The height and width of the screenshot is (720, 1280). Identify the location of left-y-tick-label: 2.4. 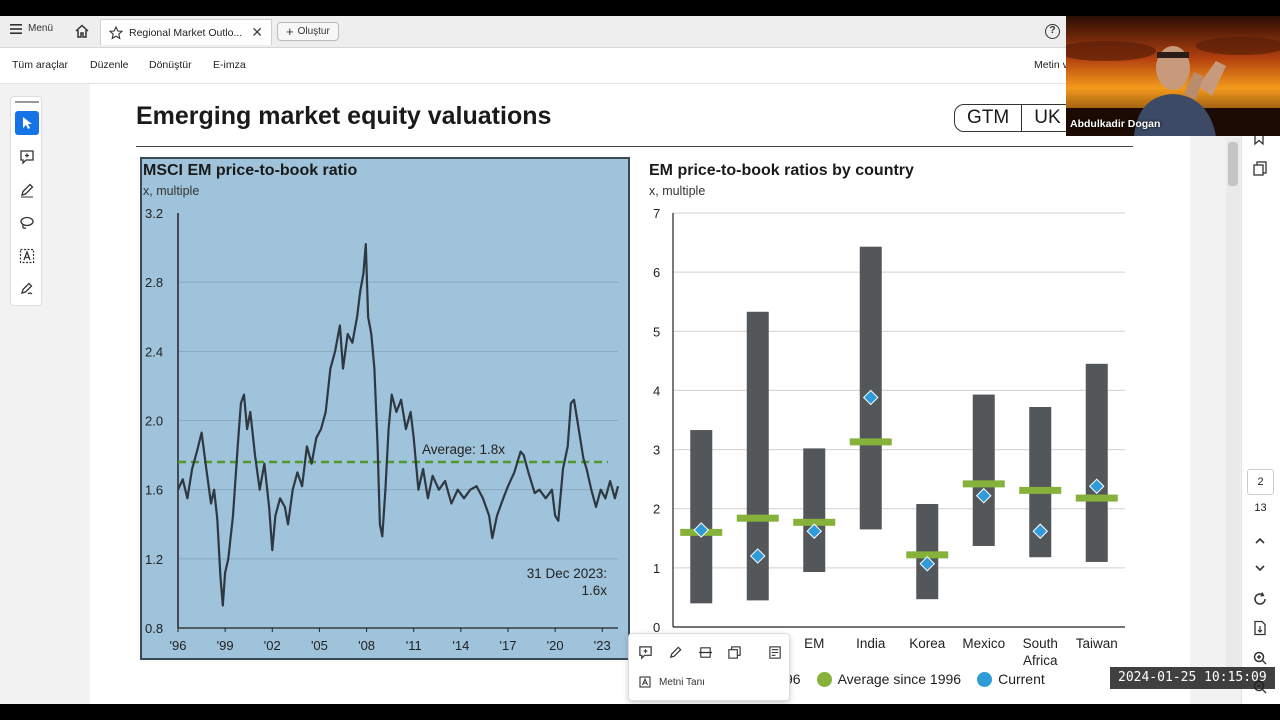
(154, 351).